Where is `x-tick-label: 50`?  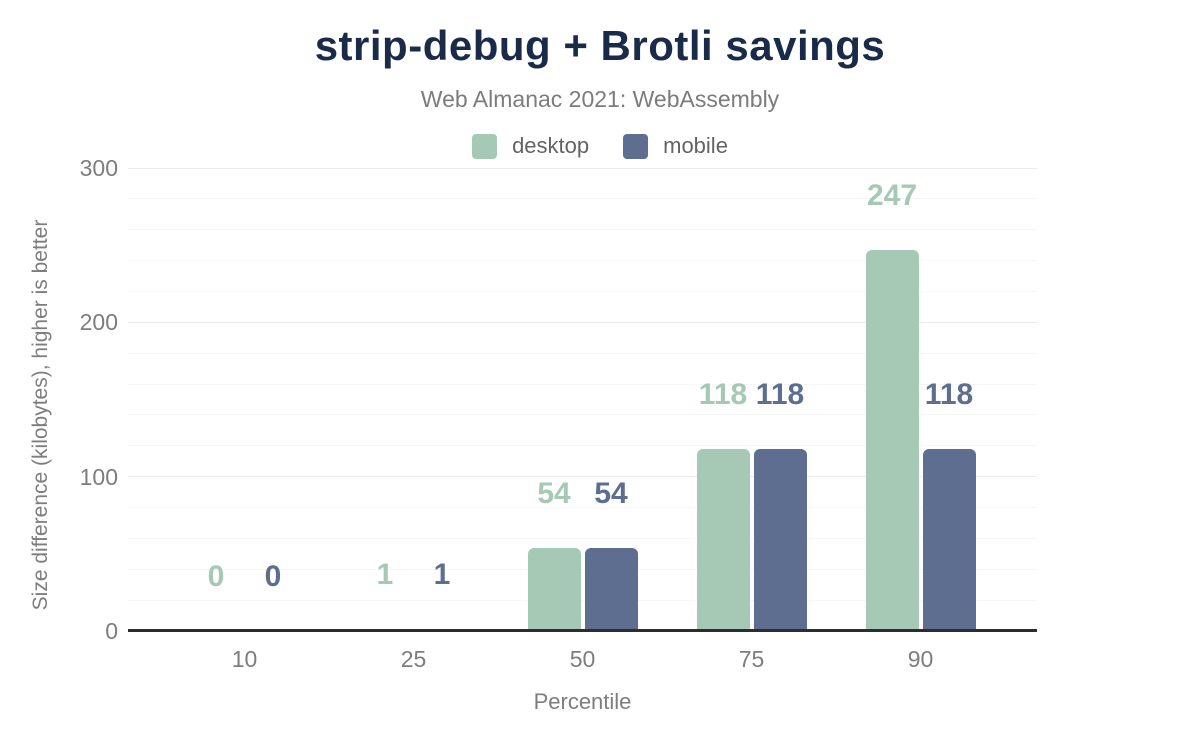
x-tick-label: 50 is located at coordinates (582, 659).